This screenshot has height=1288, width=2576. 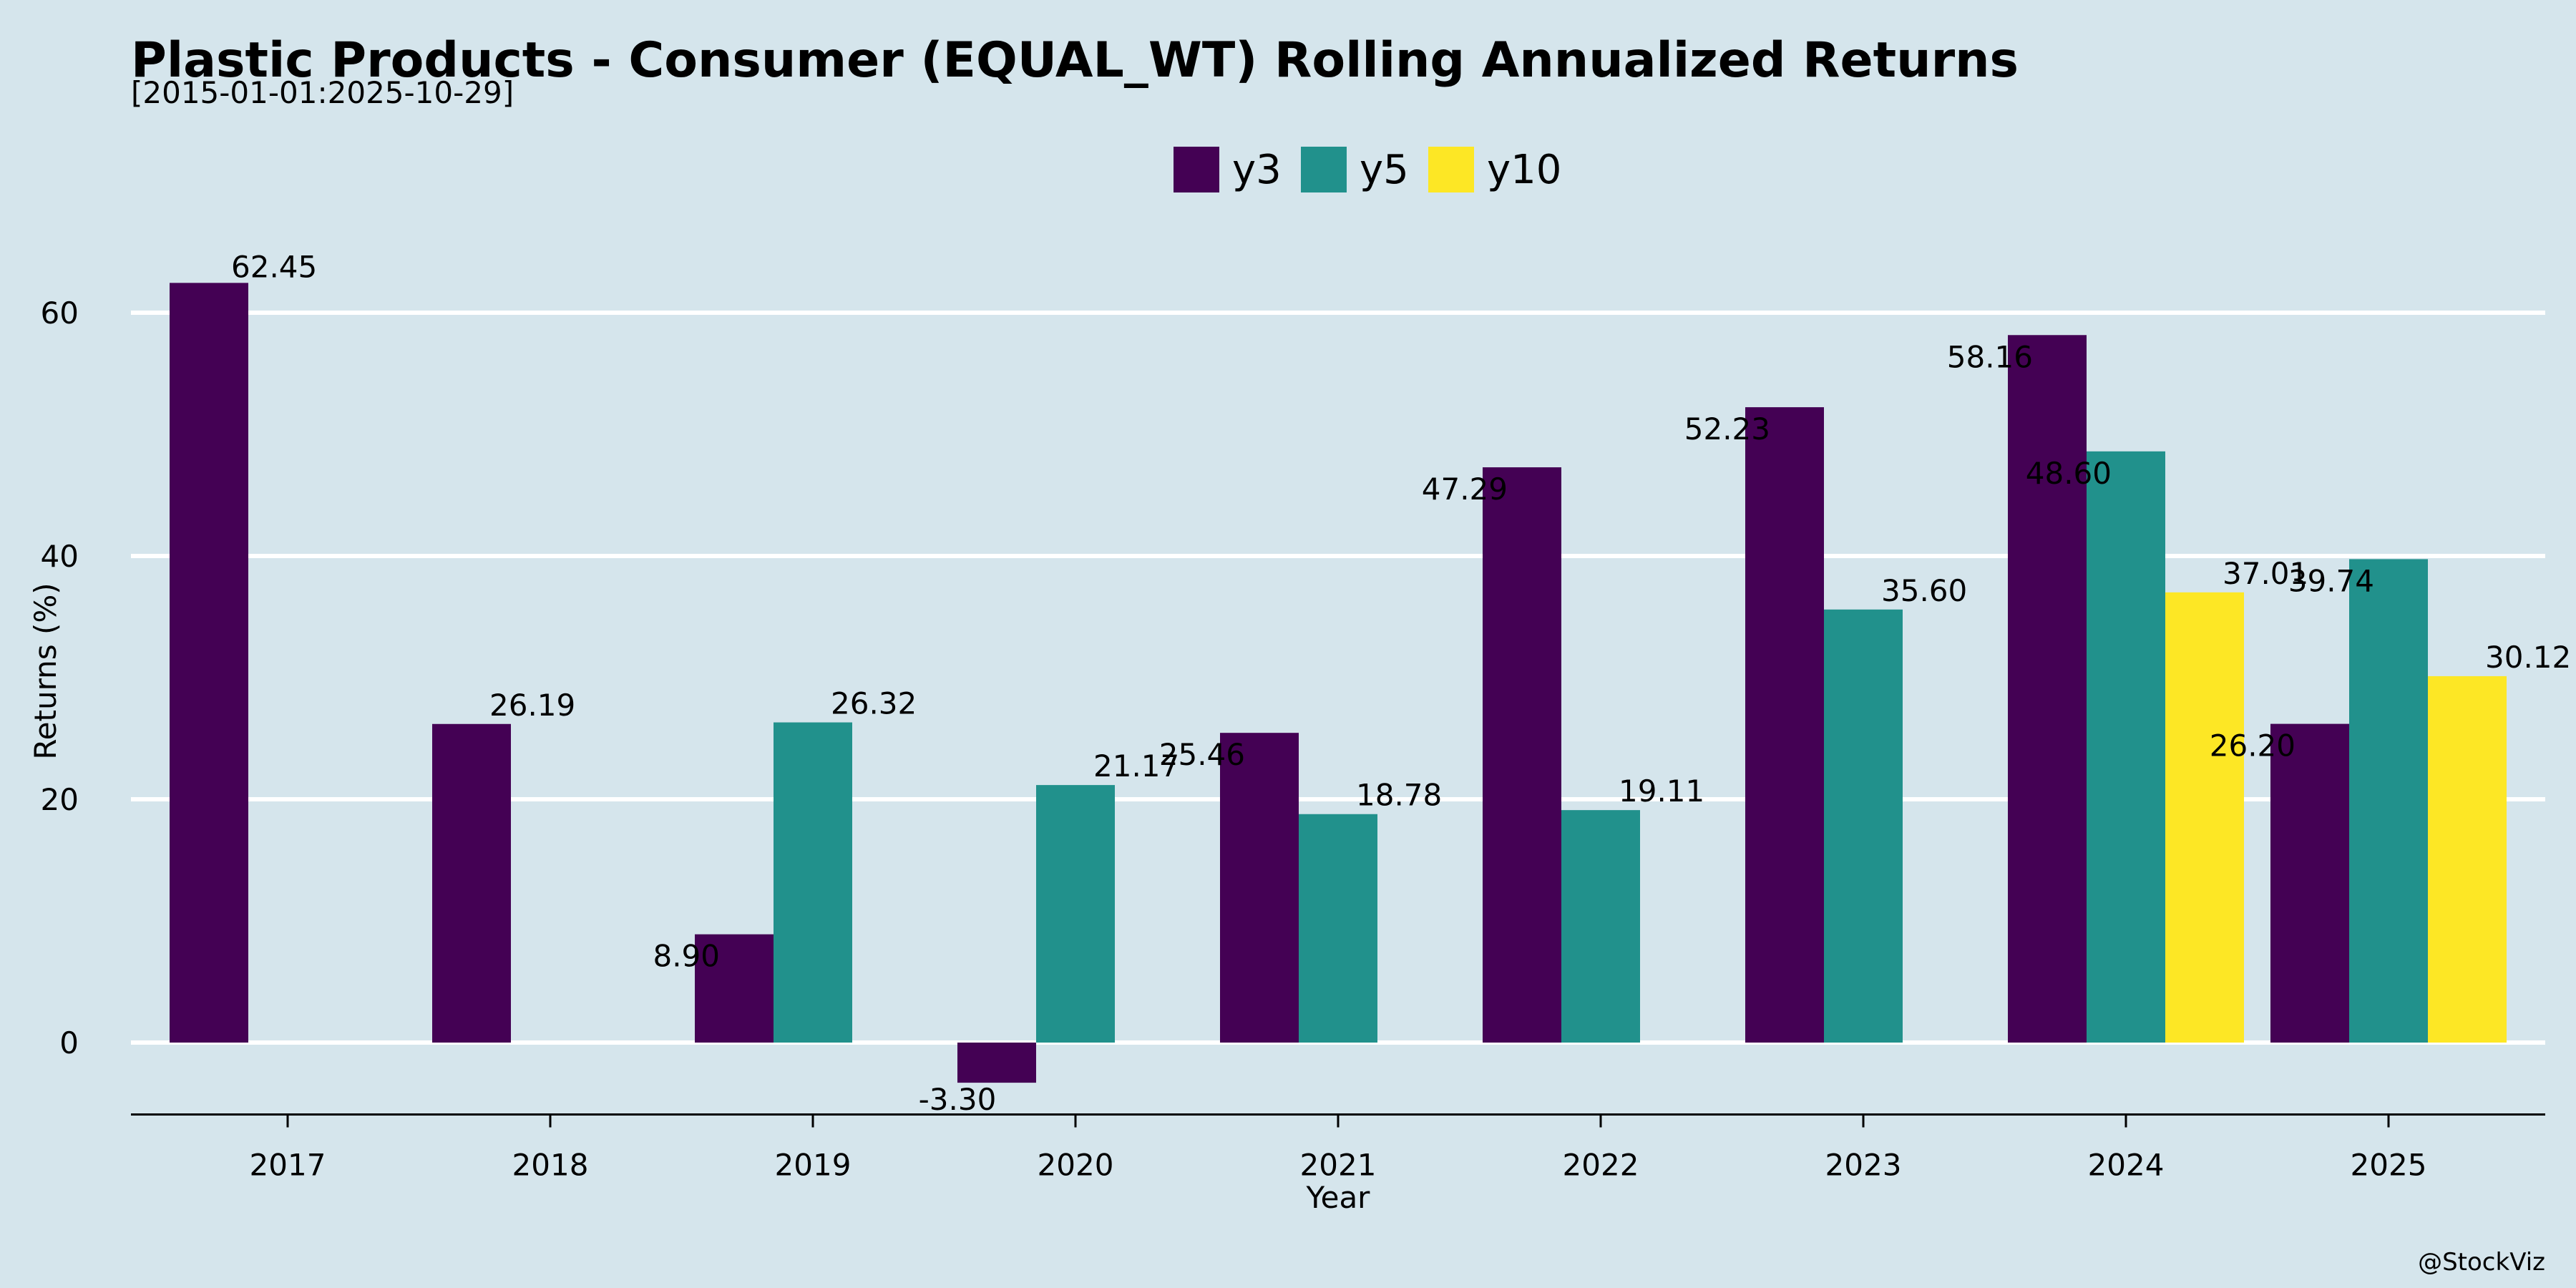 What do you see at coordinates (2528, 657) in the screenshot?
I see `bar-label-y10-2025: 30.12` at bounding box center [2528, 657].